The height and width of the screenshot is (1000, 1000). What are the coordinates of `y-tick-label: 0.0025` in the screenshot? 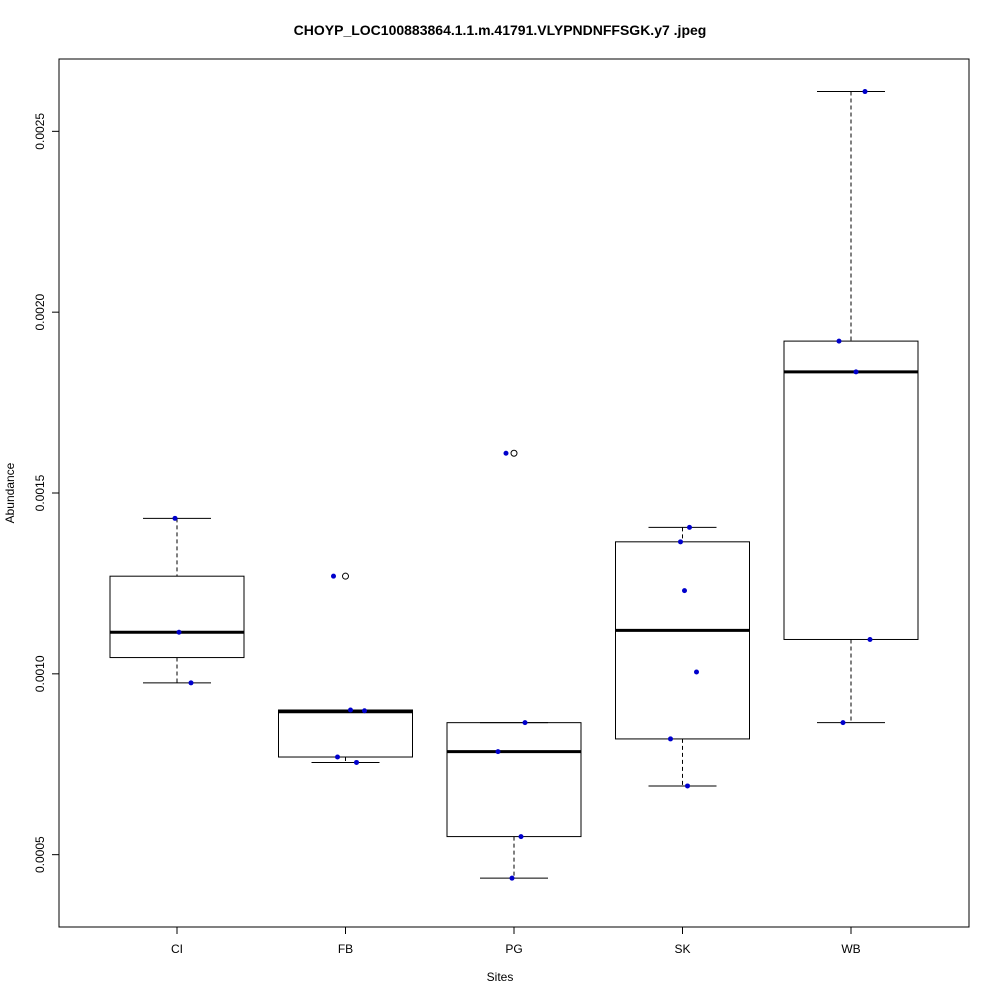 It's located at (40, 131).